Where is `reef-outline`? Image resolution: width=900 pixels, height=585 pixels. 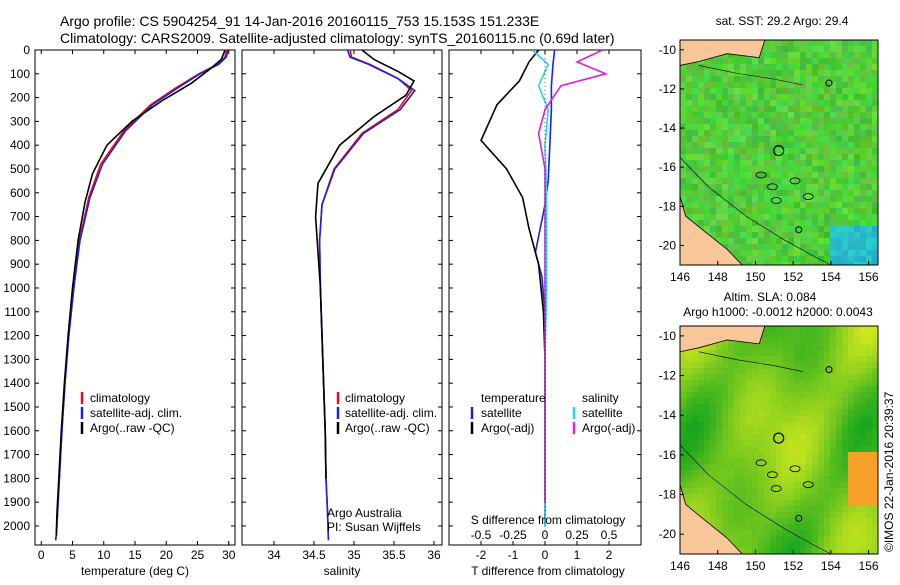
reef-outline is located at coordinates (772, 187).